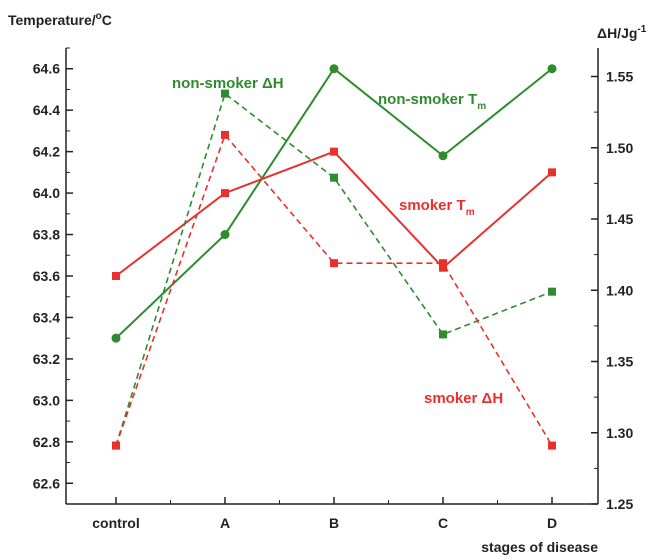 The image size is (656, 560). I want to click on left-tick-label: 62.6, so click(46, 483).